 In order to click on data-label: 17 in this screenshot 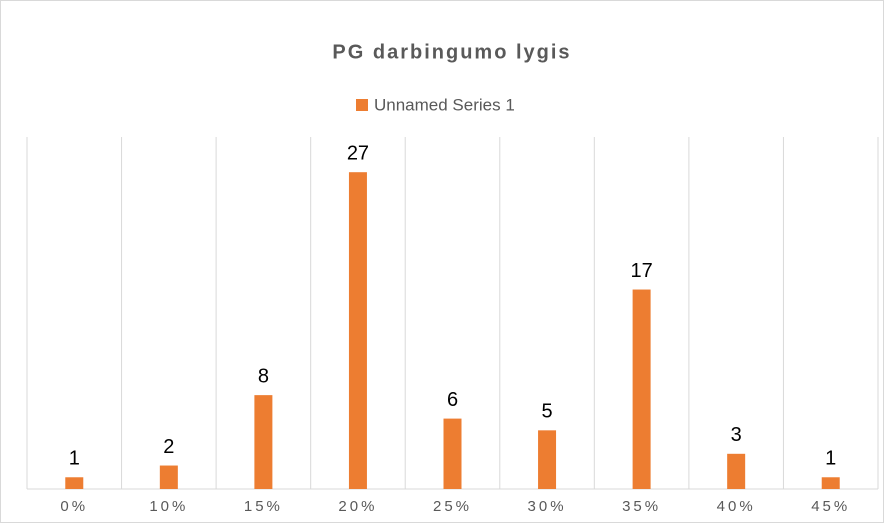, I will do `click(641, 271)`.